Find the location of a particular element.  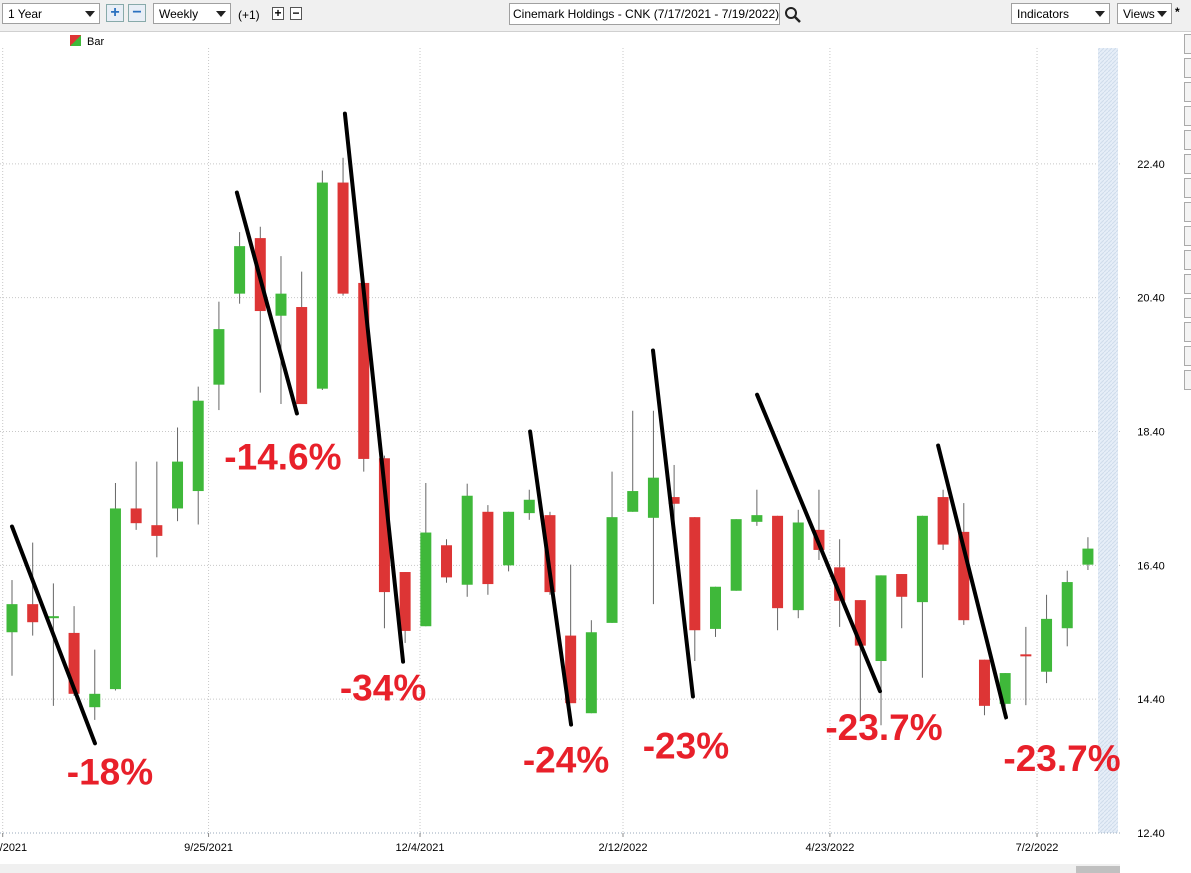

scroll-thumb is located at coordinates (1098, 869).